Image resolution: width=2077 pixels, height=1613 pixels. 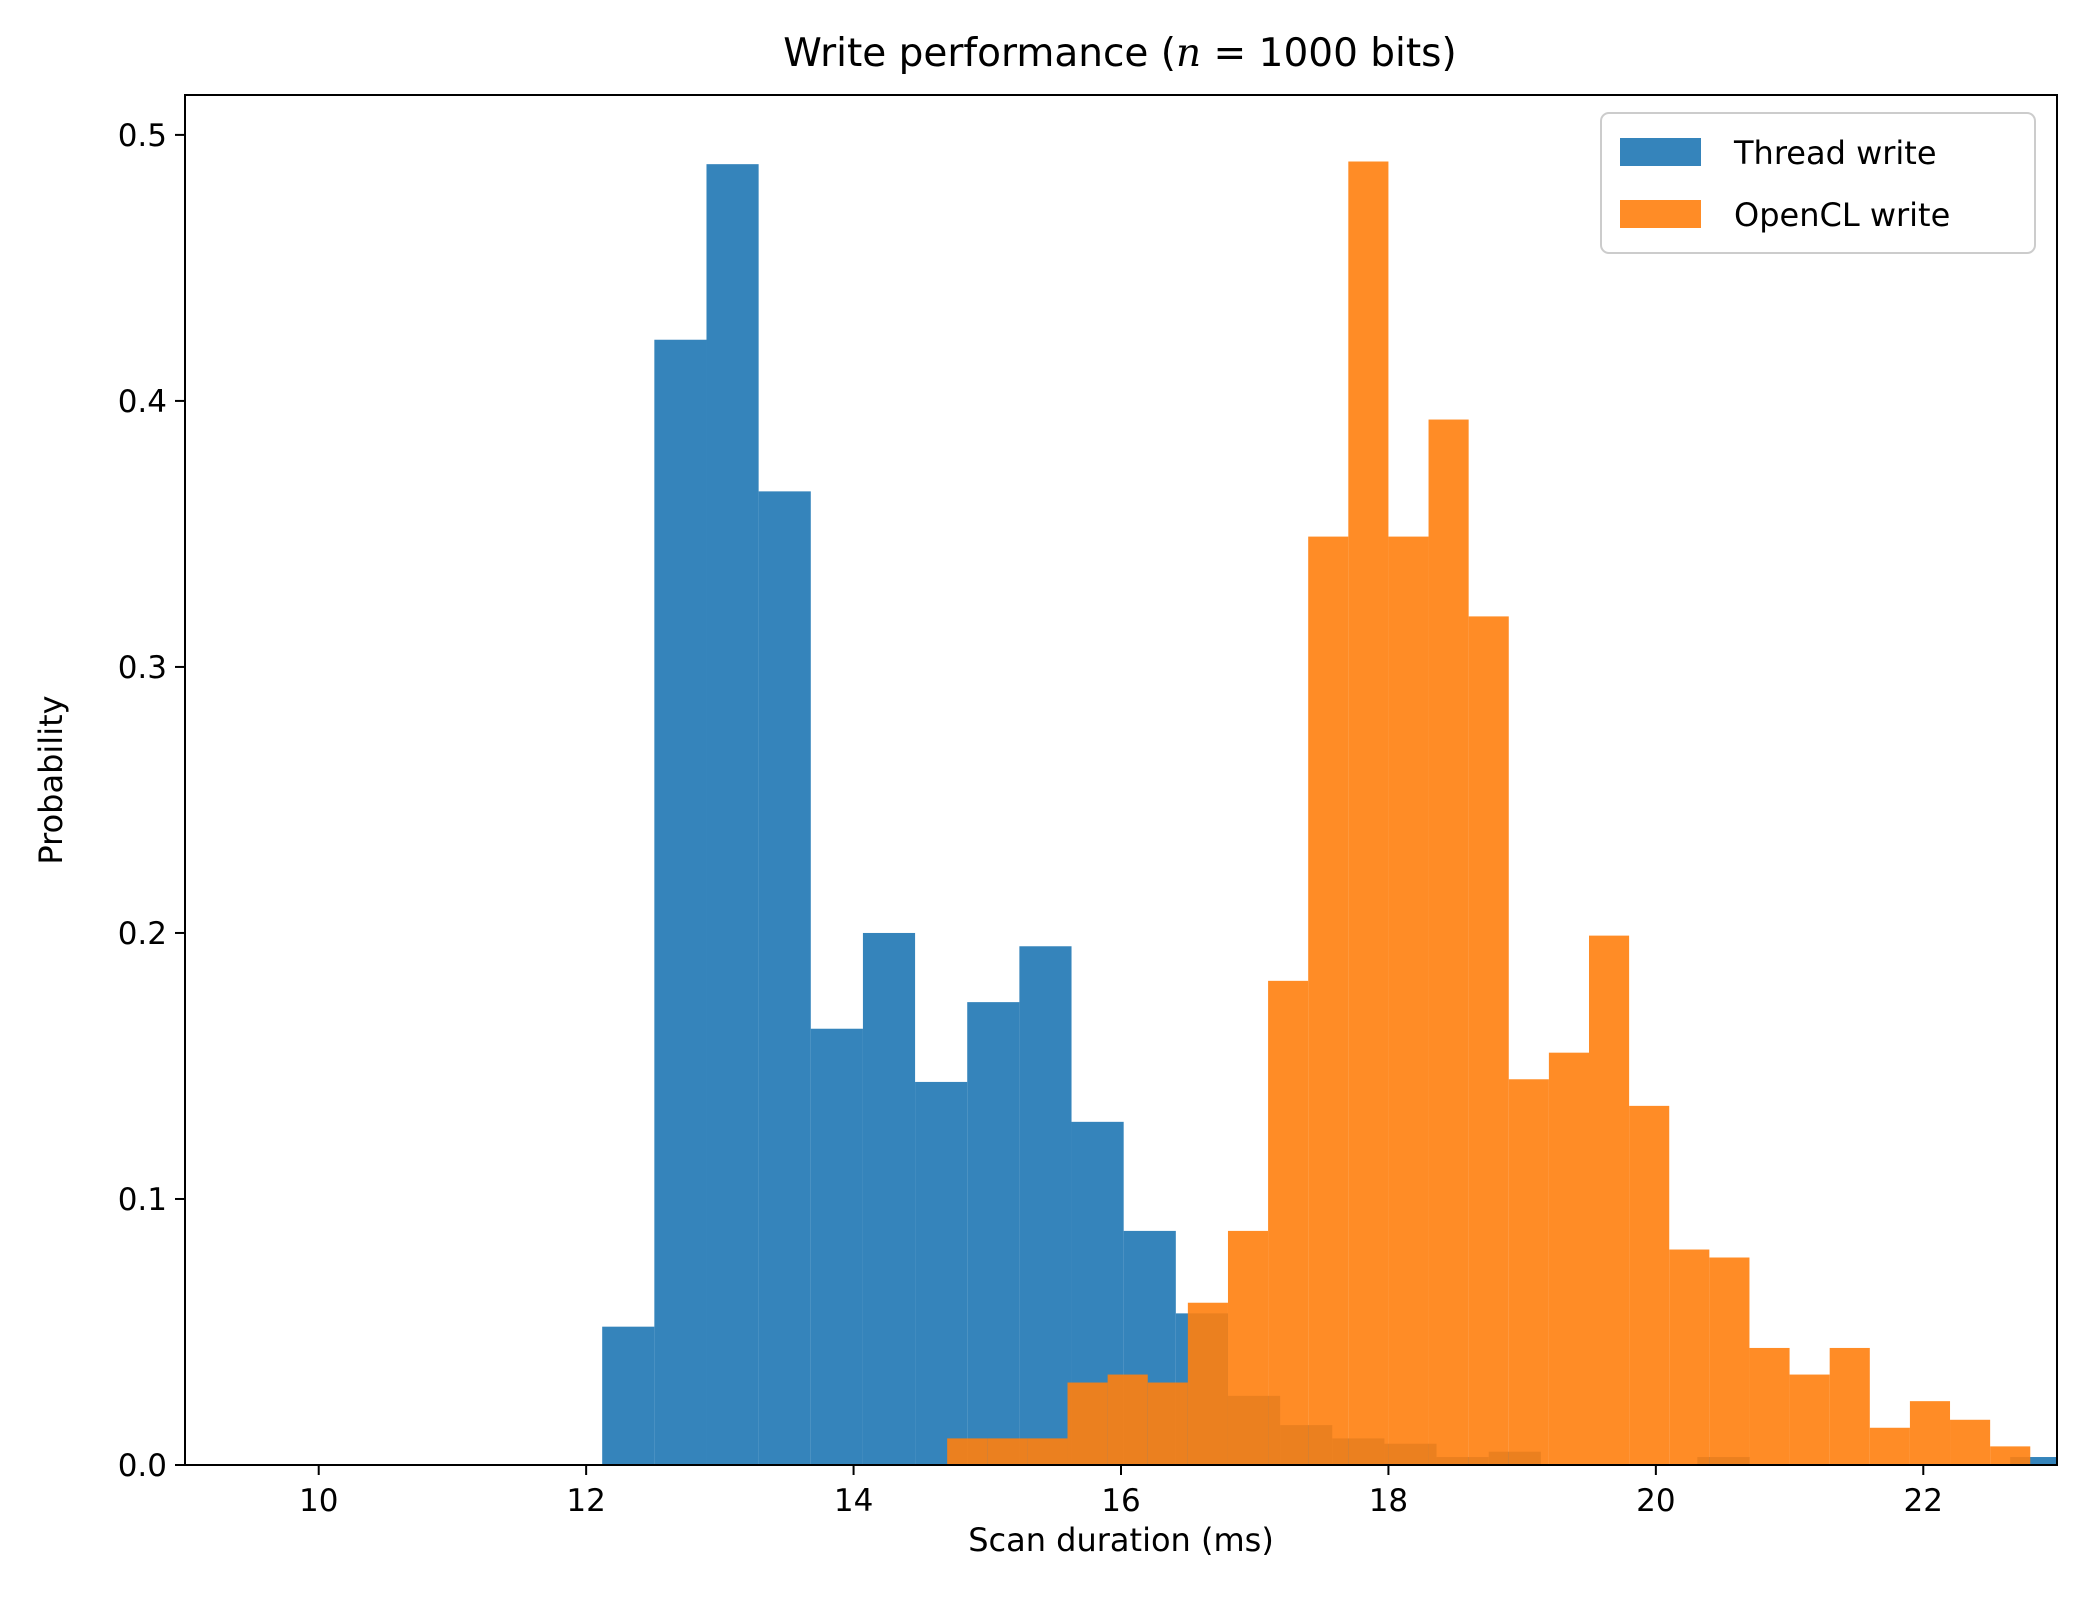 I want to click on y-tick-label: 0.2, so click(x=142, y=934).